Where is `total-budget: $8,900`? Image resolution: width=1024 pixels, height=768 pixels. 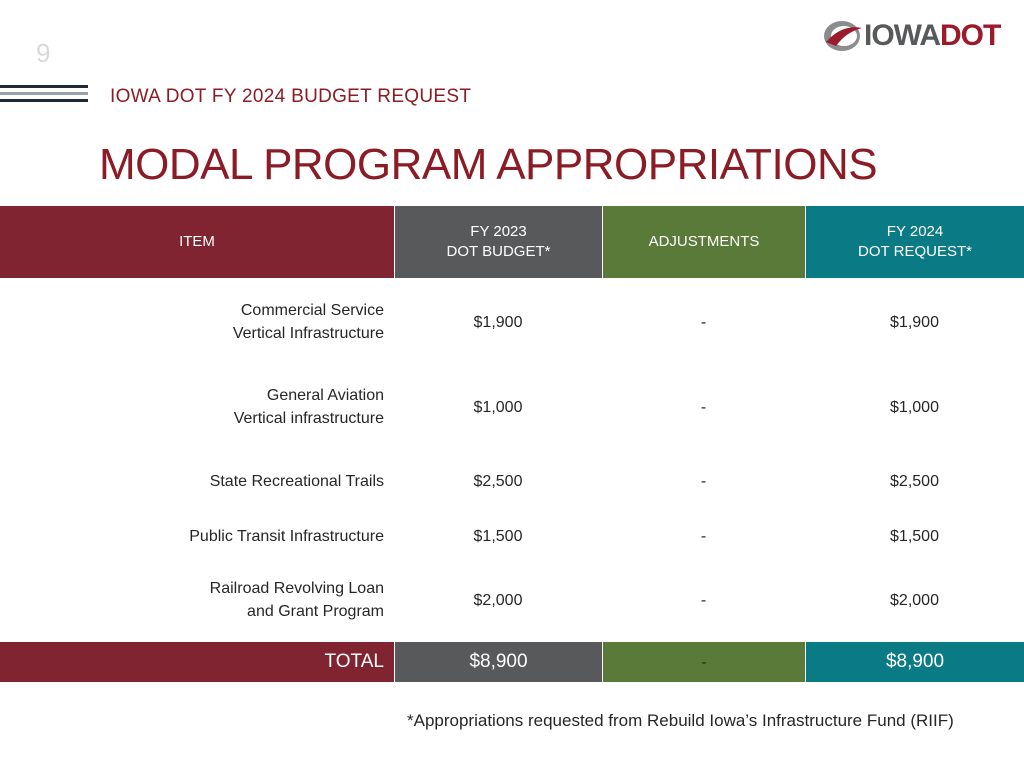 total-budget: $8,900 is located at coordinates (498, 662).